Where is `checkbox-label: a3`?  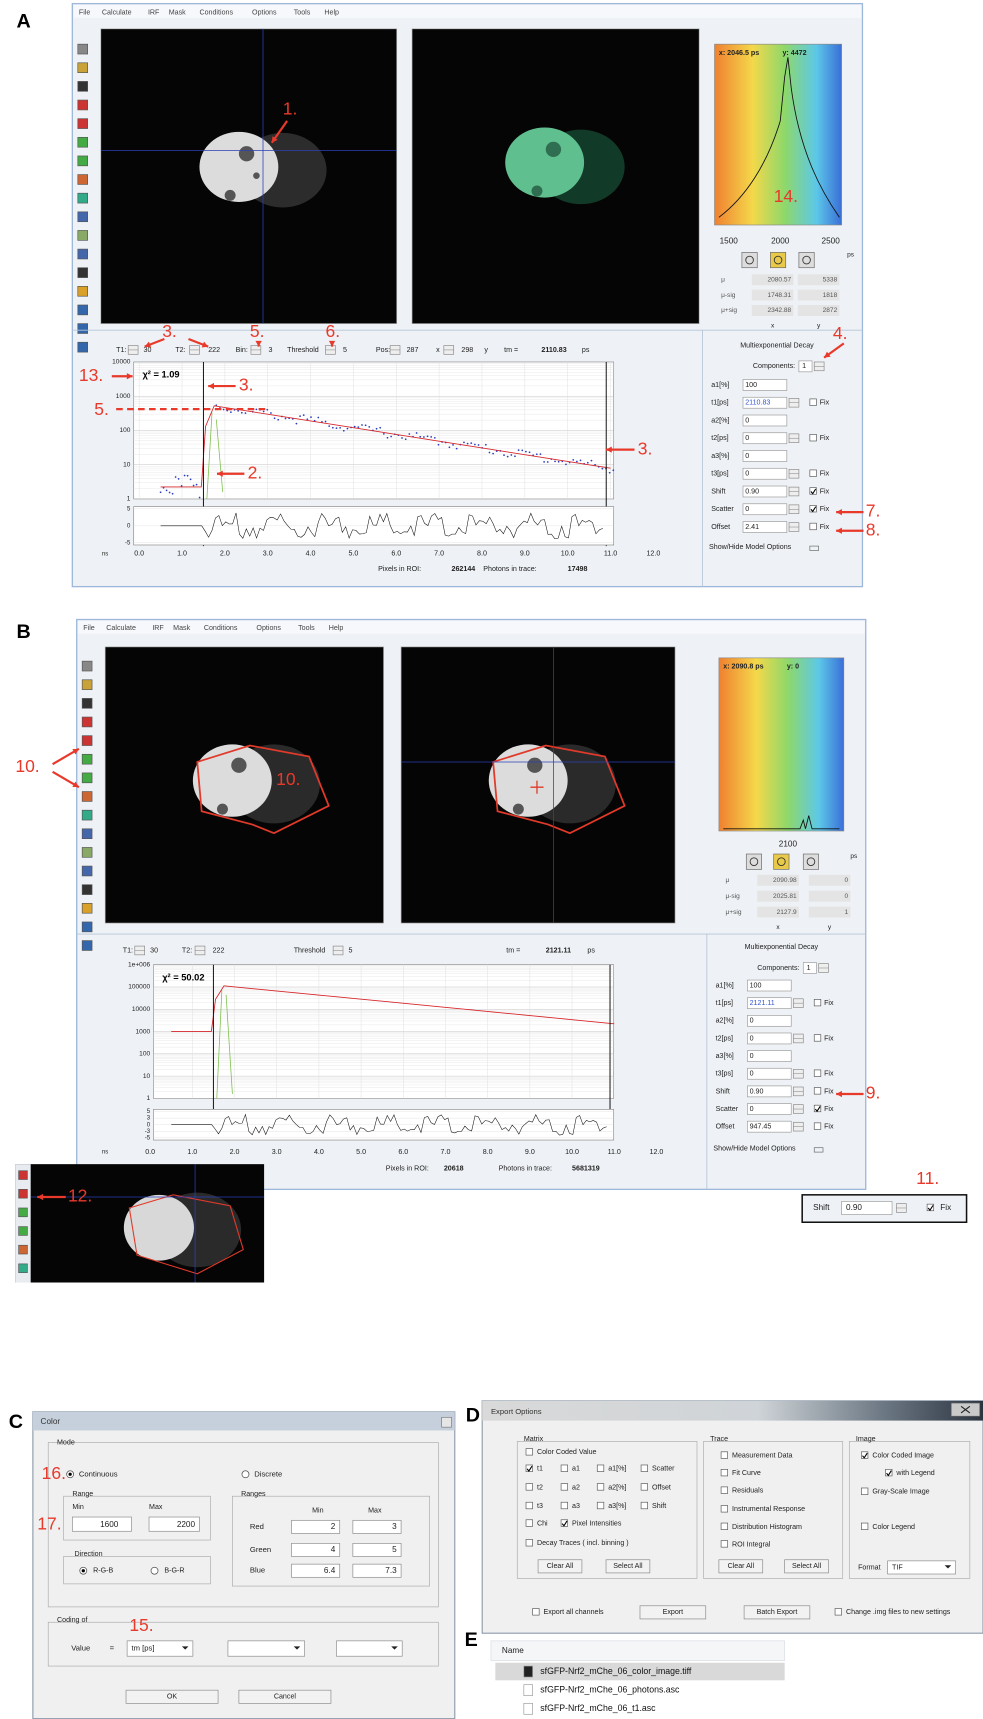 checkbox-label: a3 is located at coordinates (576, 1506).